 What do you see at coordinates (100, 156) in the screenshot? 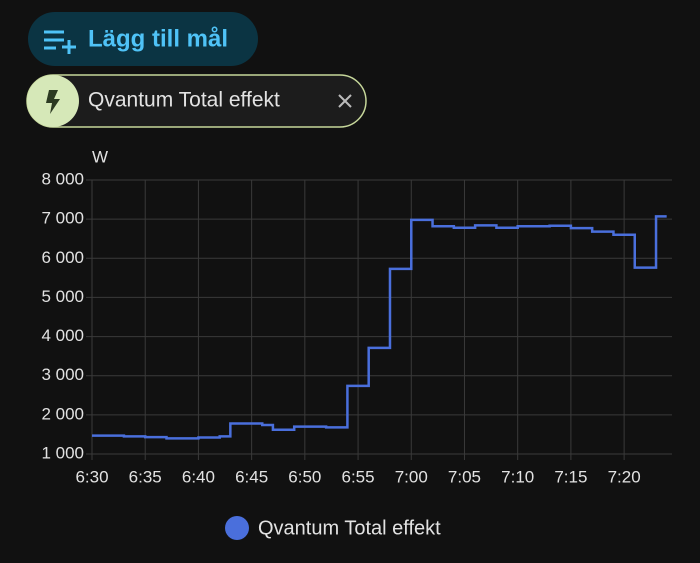
I see `y-axis-label: W` at bounding box center [100, 156].